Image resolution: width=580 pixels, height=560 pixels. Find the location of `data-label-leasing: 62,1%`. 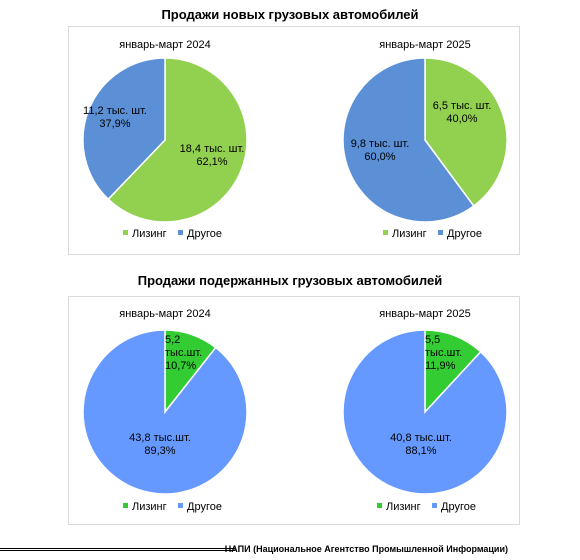

data-label-leasing: 62,1% is located at coordinates (211, 162).